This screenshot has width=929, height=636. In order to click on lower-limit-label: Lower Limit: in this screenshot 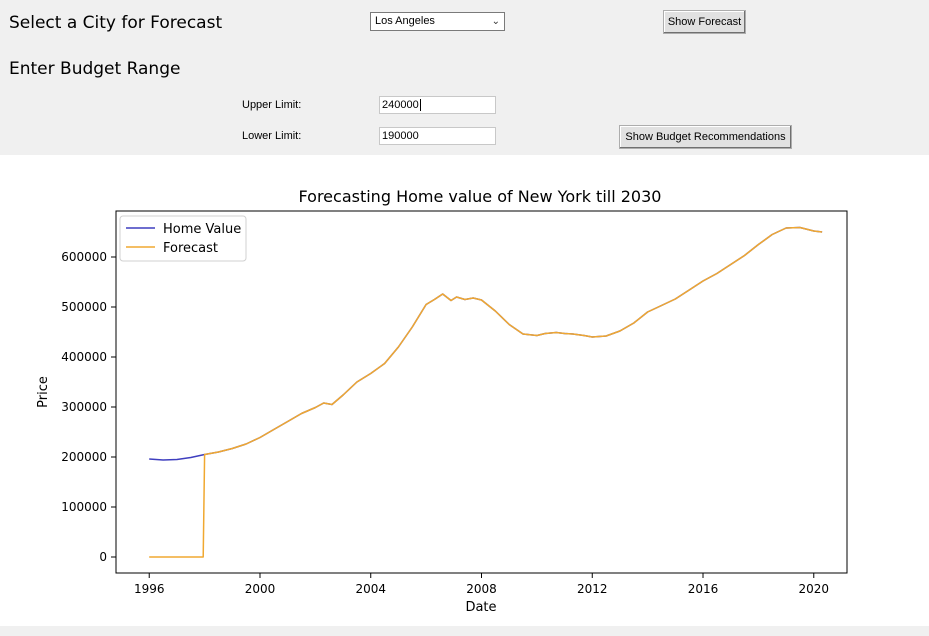, I will do `click(272, 136)`.